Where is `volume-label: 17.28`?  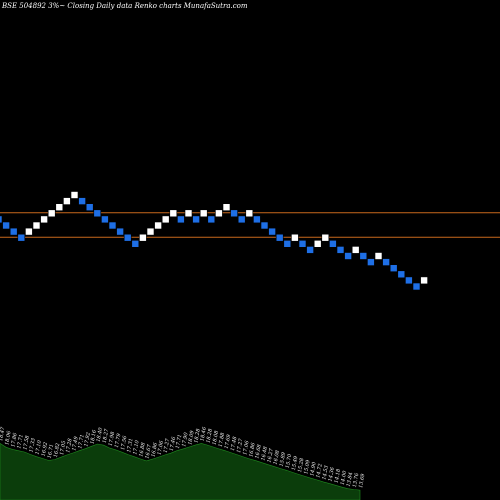 volume-label: 17.28 is located at coordinates (69, 445).